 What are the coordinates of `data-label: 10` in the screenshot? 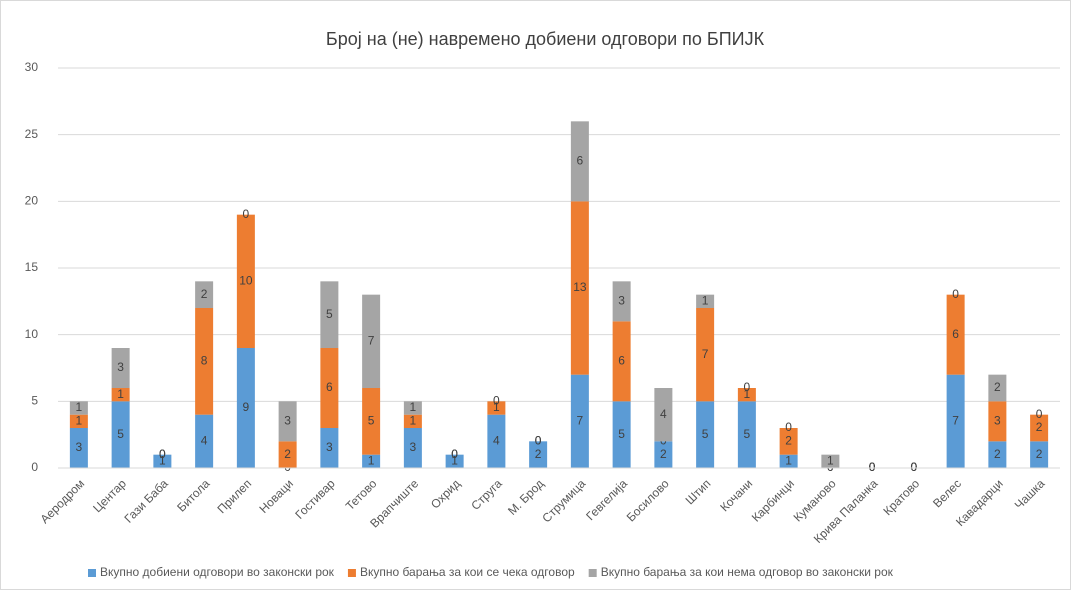 It's located at (246, 281).